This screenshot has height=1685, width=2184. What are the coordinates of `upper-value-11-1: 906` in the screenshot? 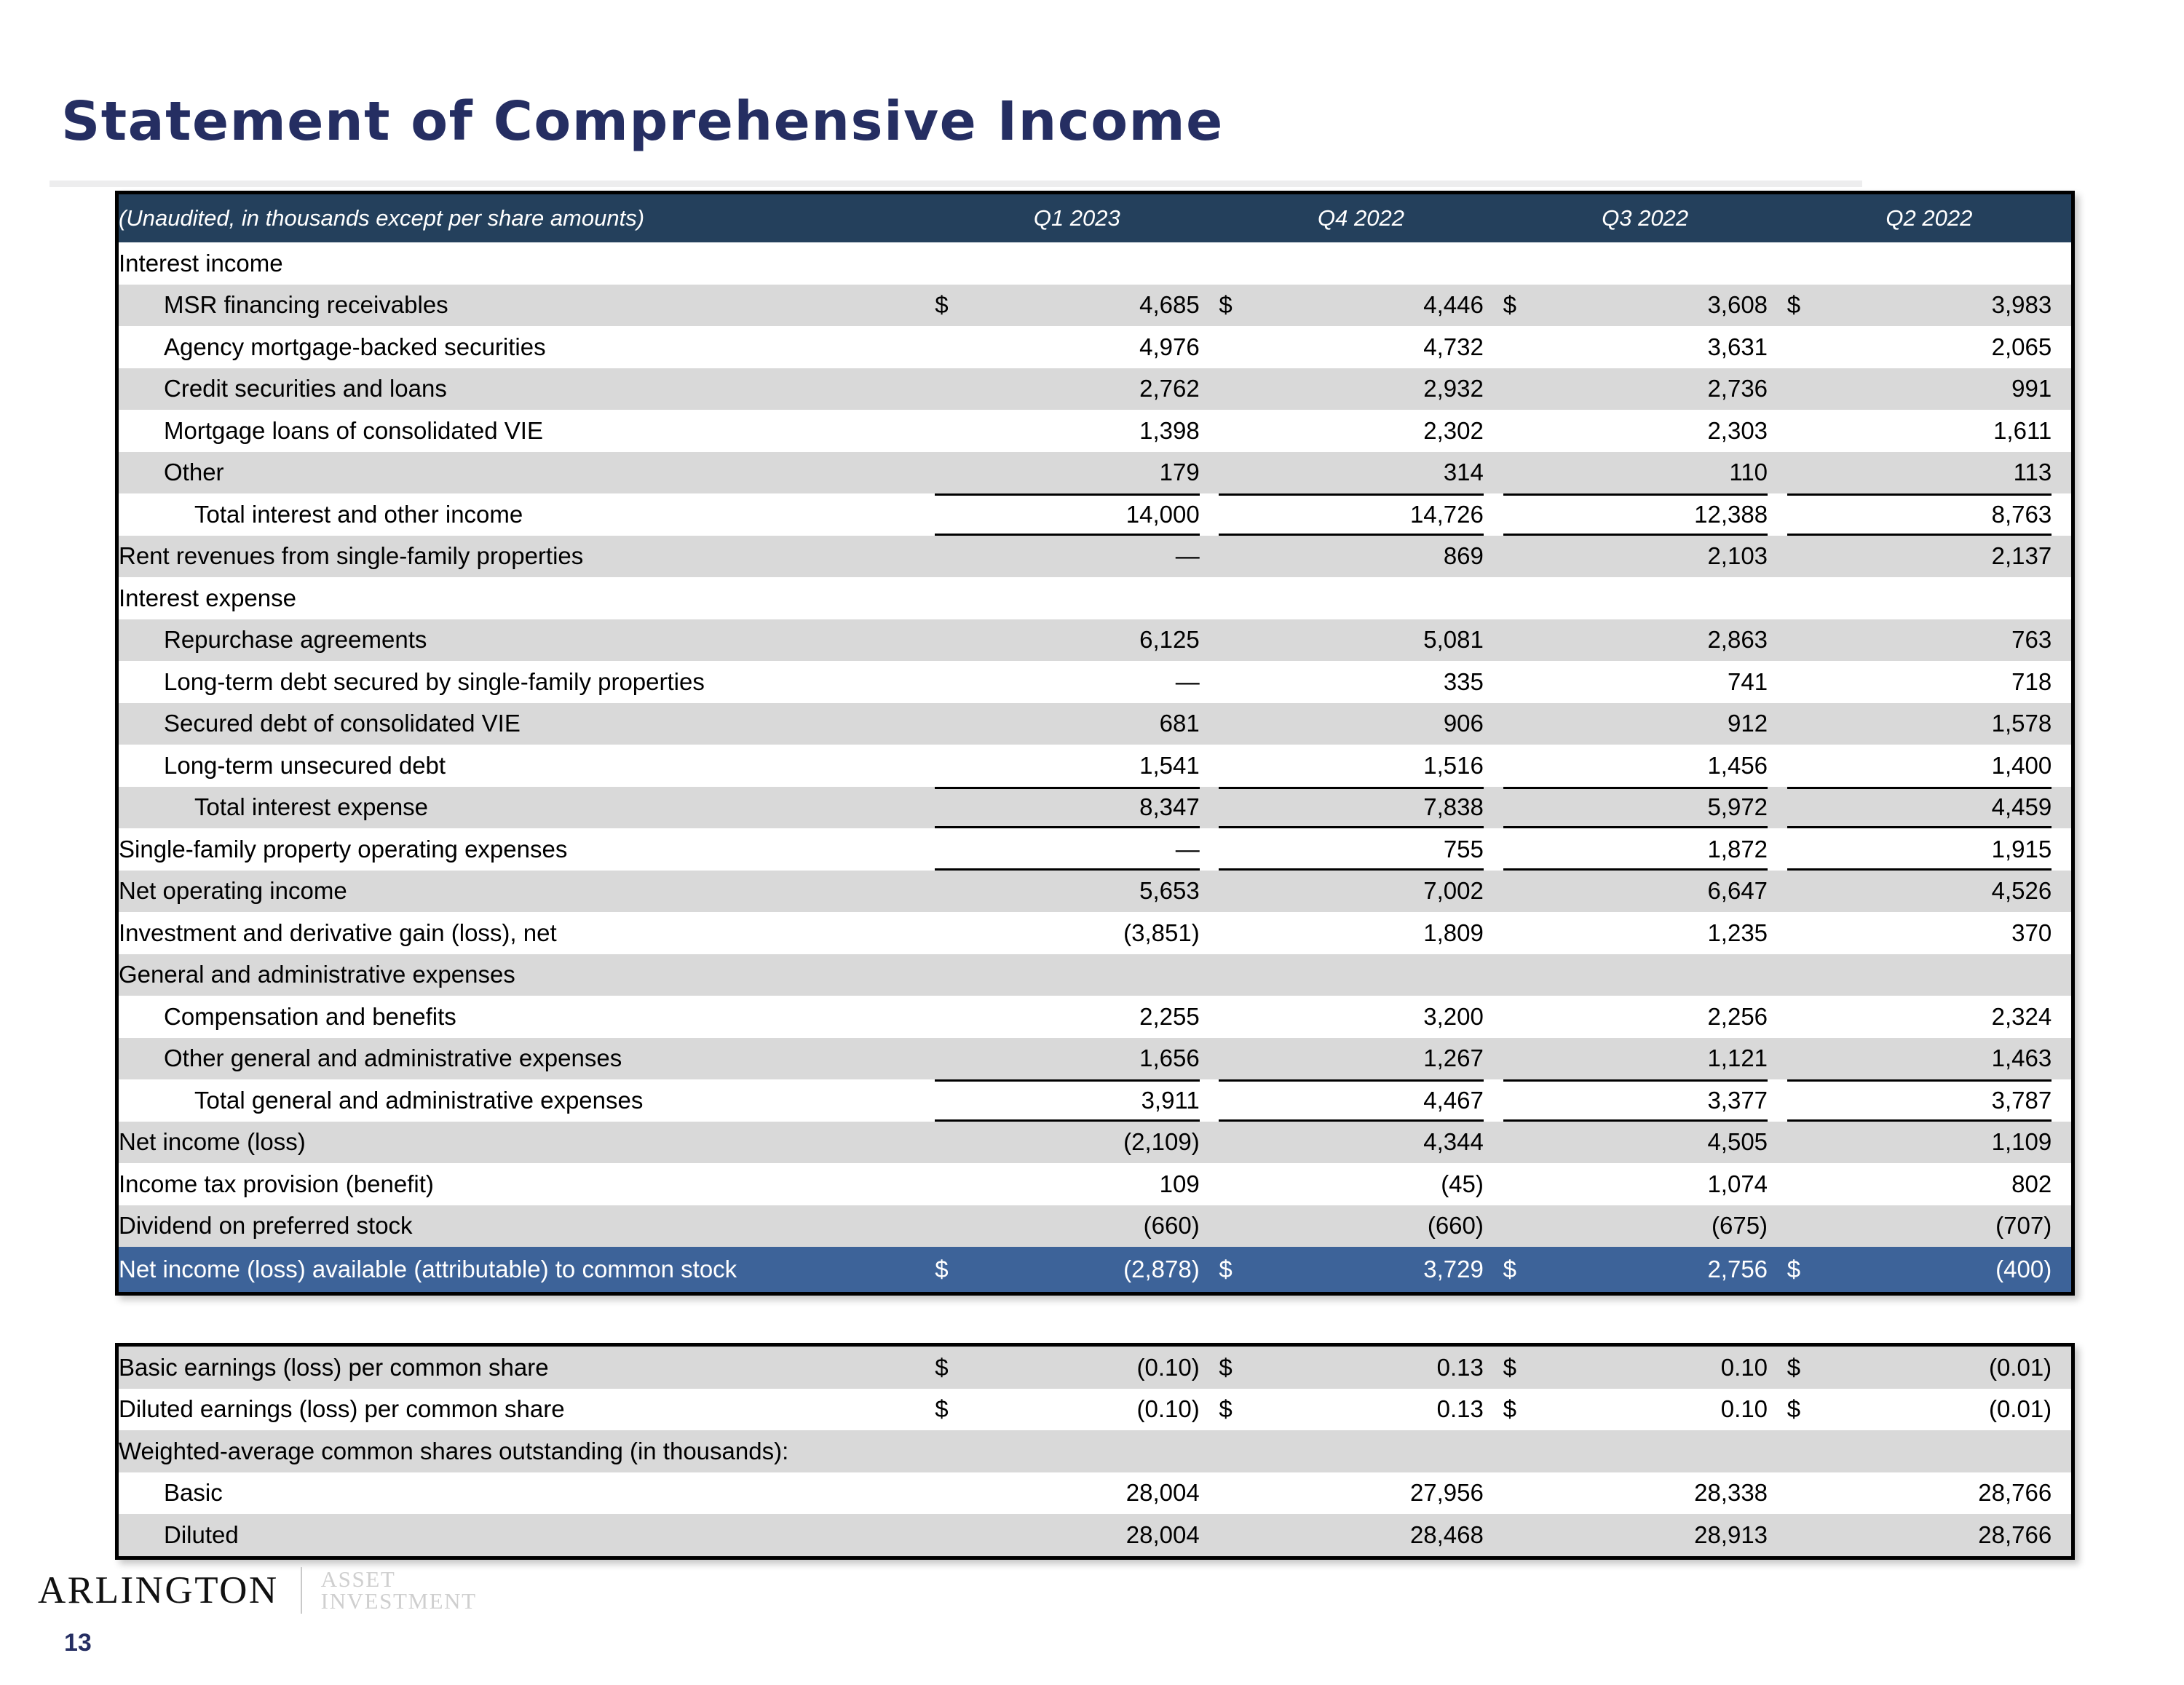 It's located at (1378, 723).